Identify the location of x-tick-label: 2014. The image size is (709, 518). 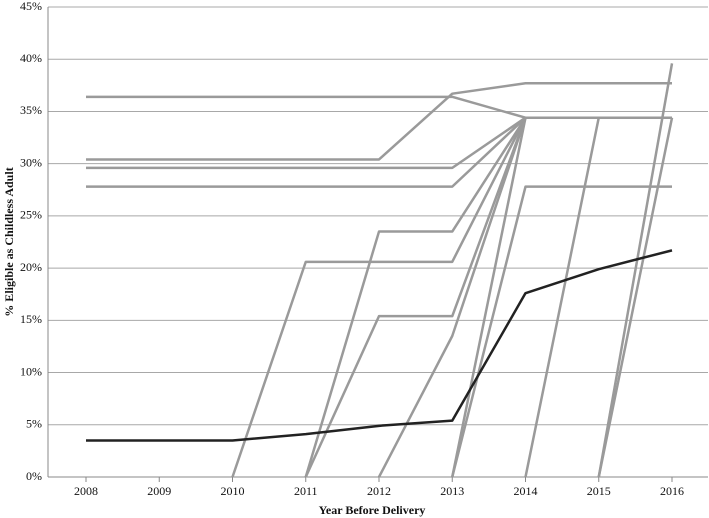
(526, 491).